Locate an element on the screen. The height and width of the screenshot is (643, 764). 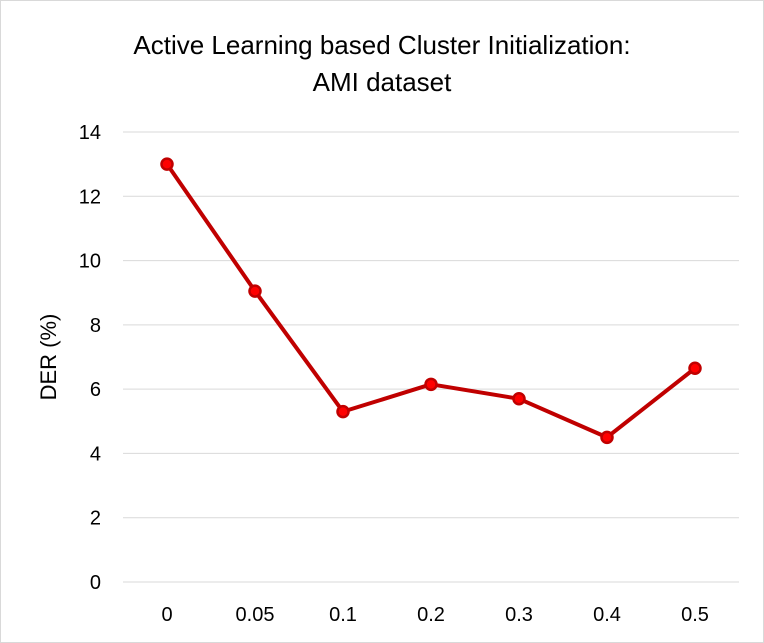
y-tick-label: 8 is located at coordinates (95, 326).